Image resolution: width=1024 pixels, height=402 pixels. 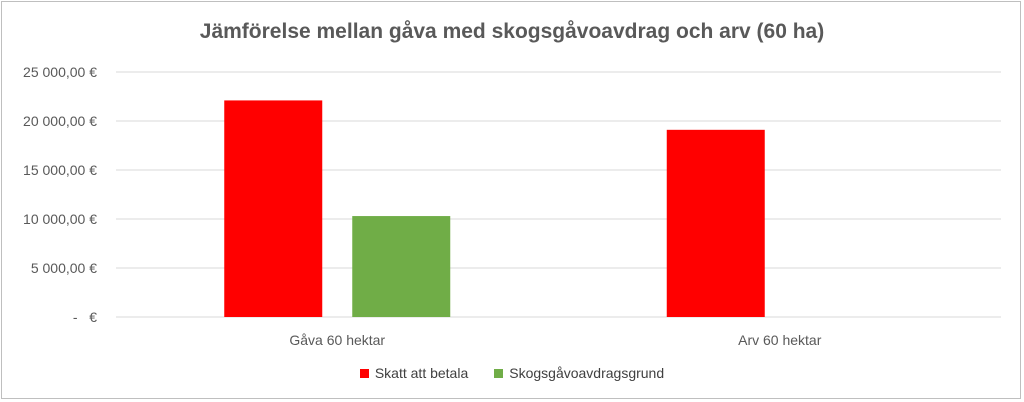 I want to click on legend-swatch-skogsgavo, so click(x=499, y=373).